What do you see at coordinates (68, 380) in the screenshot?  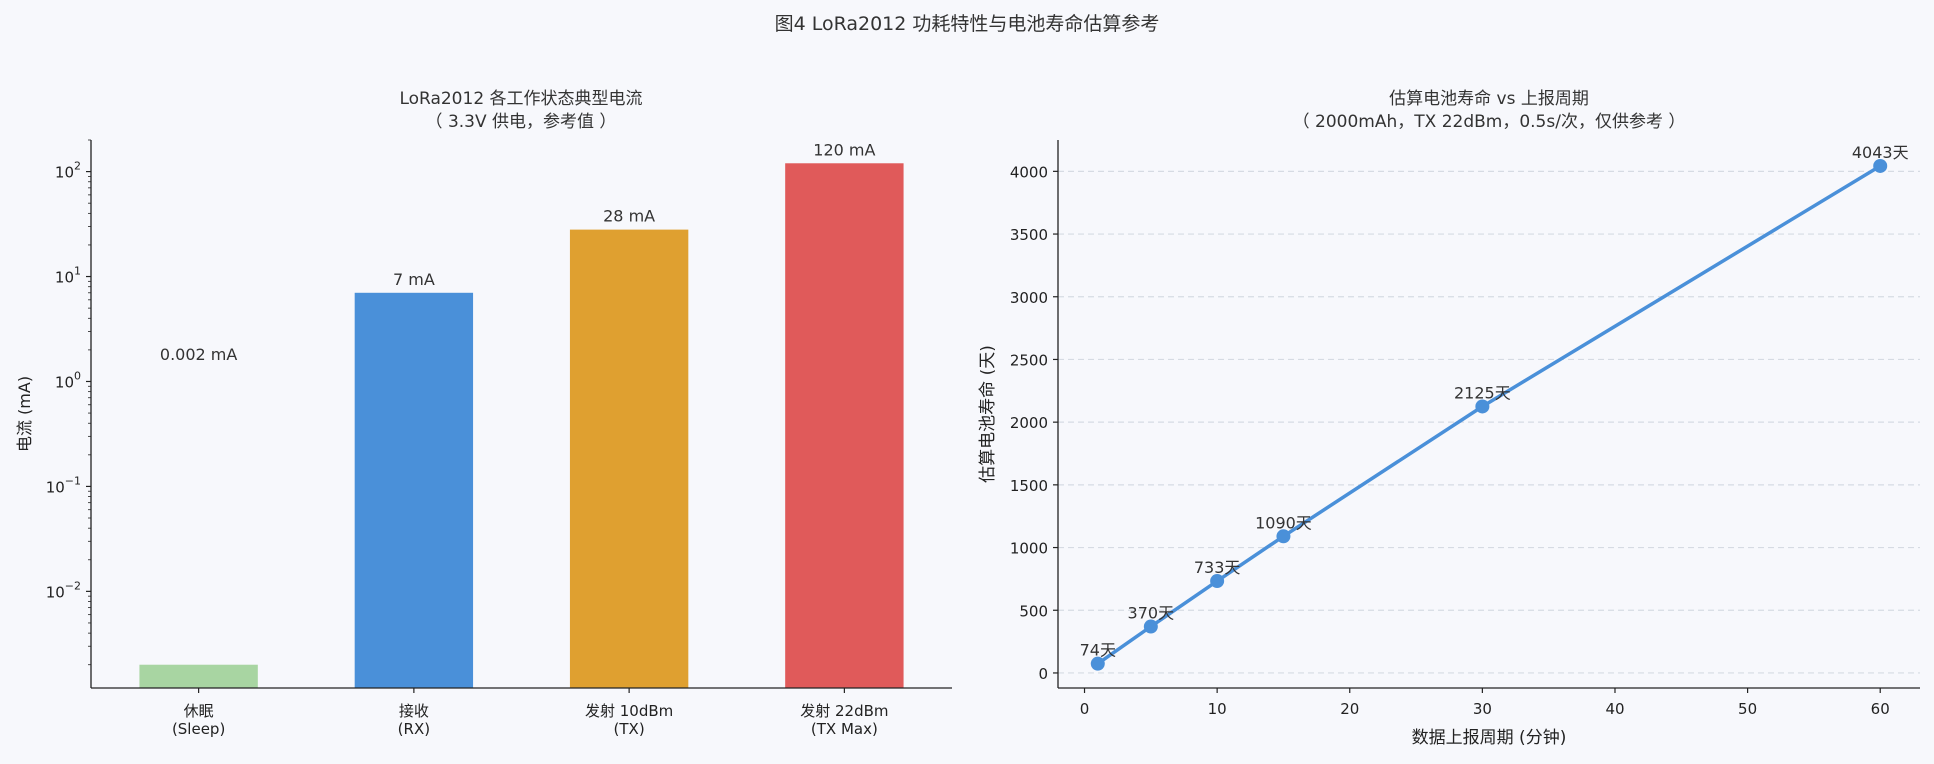 I see `y-tick-label: 10⁰` at bounding box center [68, 380].